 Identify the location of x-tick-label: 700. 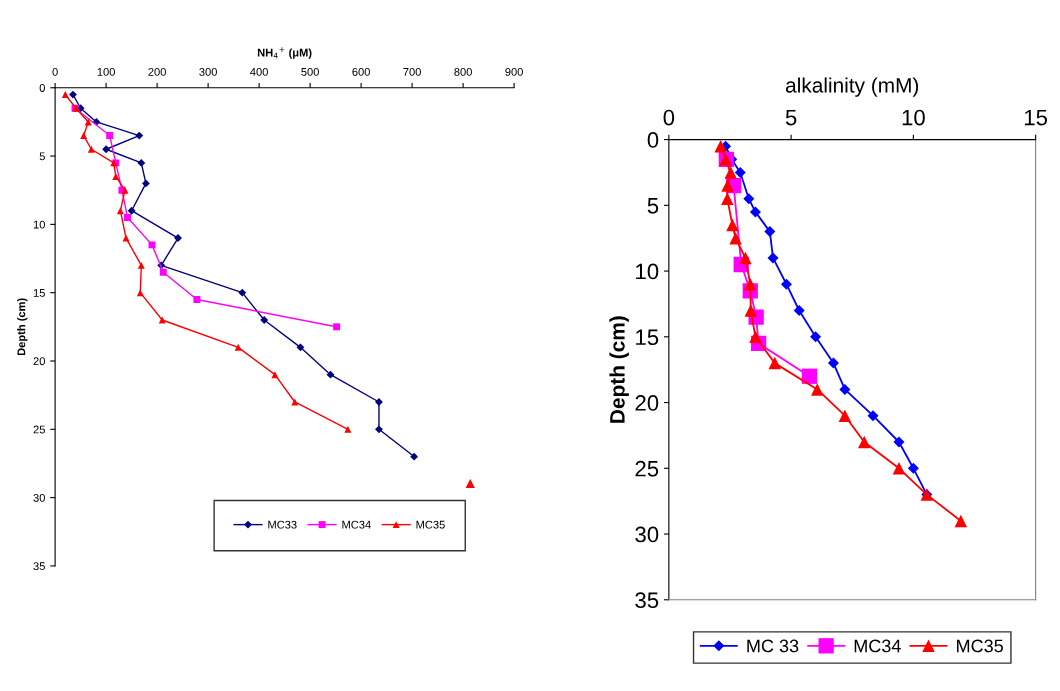
(412, 71).